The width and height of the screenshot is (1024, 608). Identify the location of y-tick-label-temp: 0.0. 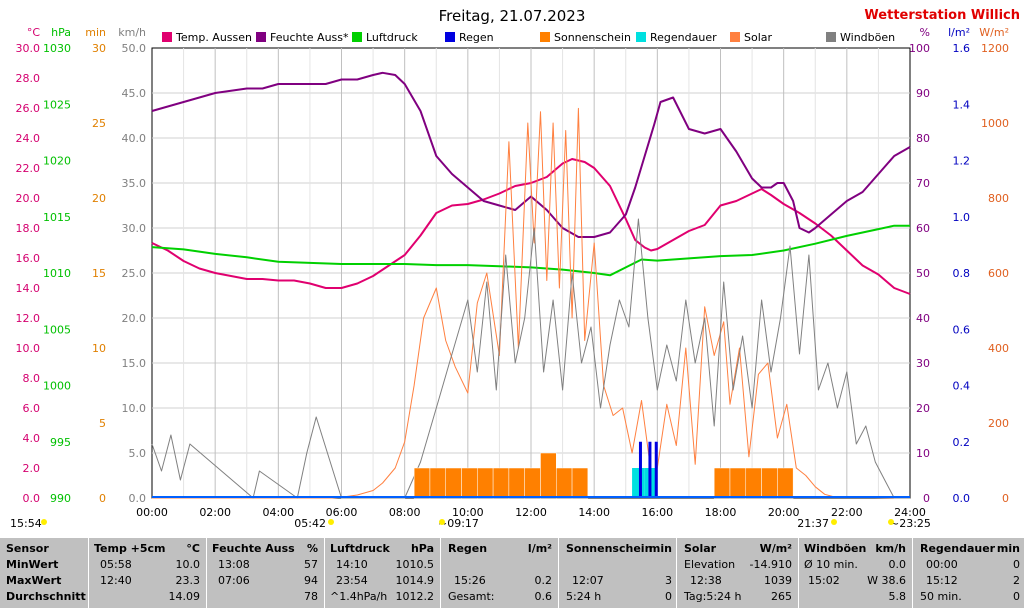
(32, 498).